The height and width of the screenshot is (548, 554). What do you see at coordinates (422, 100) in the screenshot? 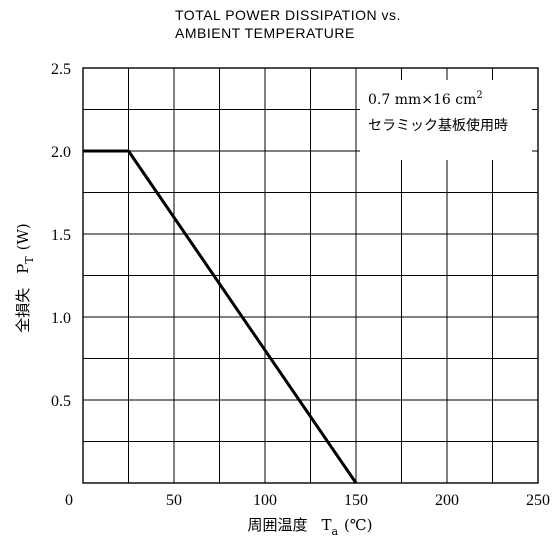
I see `annotation-size-text: 0.7 mm×16 cm` at bounding box center [422, 100].